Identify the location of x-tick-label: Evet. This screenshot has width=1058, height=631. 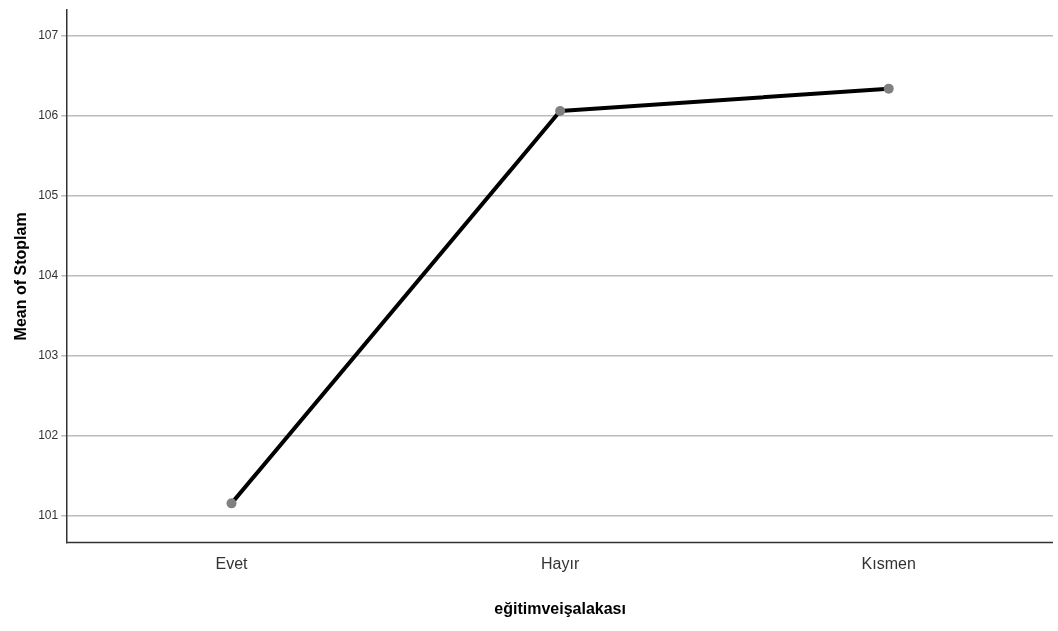
(232, 563).